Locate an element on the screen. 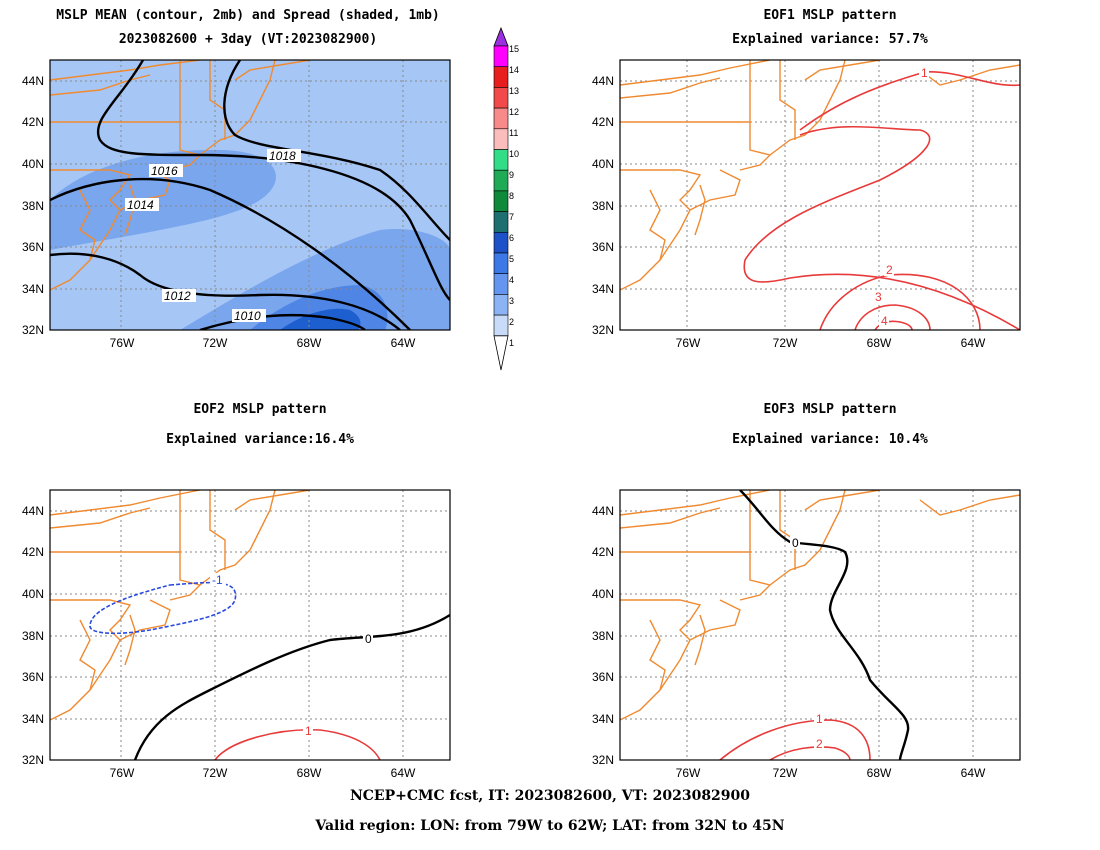 The height and width of the screenshot is (850, 1100). colorbar-label: 6 is located at coordinates (512, 238).